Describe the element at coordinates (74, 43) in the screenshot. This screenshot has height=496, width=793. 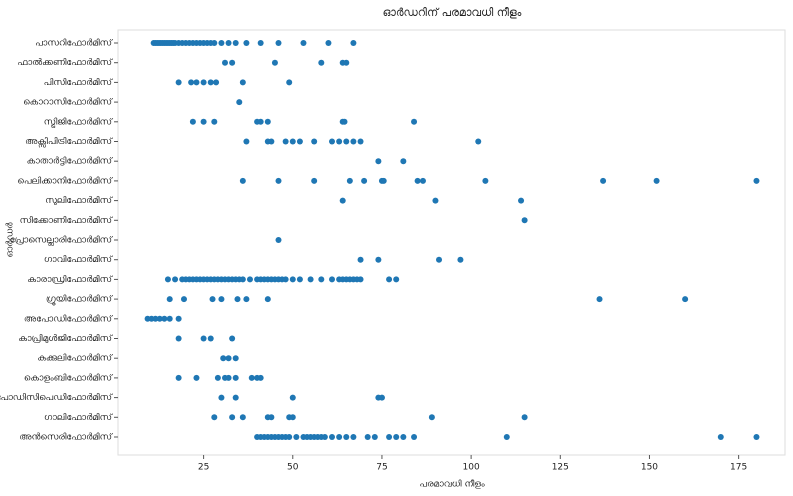
I see `y-tick-label: പാസറിഫോർമിസ്` at that location.